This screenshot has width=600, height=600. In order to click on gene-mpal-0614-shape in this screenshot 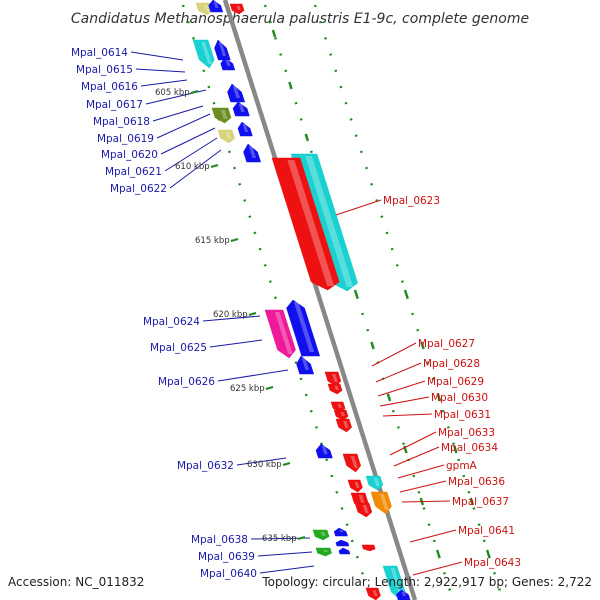, I will do `click(203, 54)`.